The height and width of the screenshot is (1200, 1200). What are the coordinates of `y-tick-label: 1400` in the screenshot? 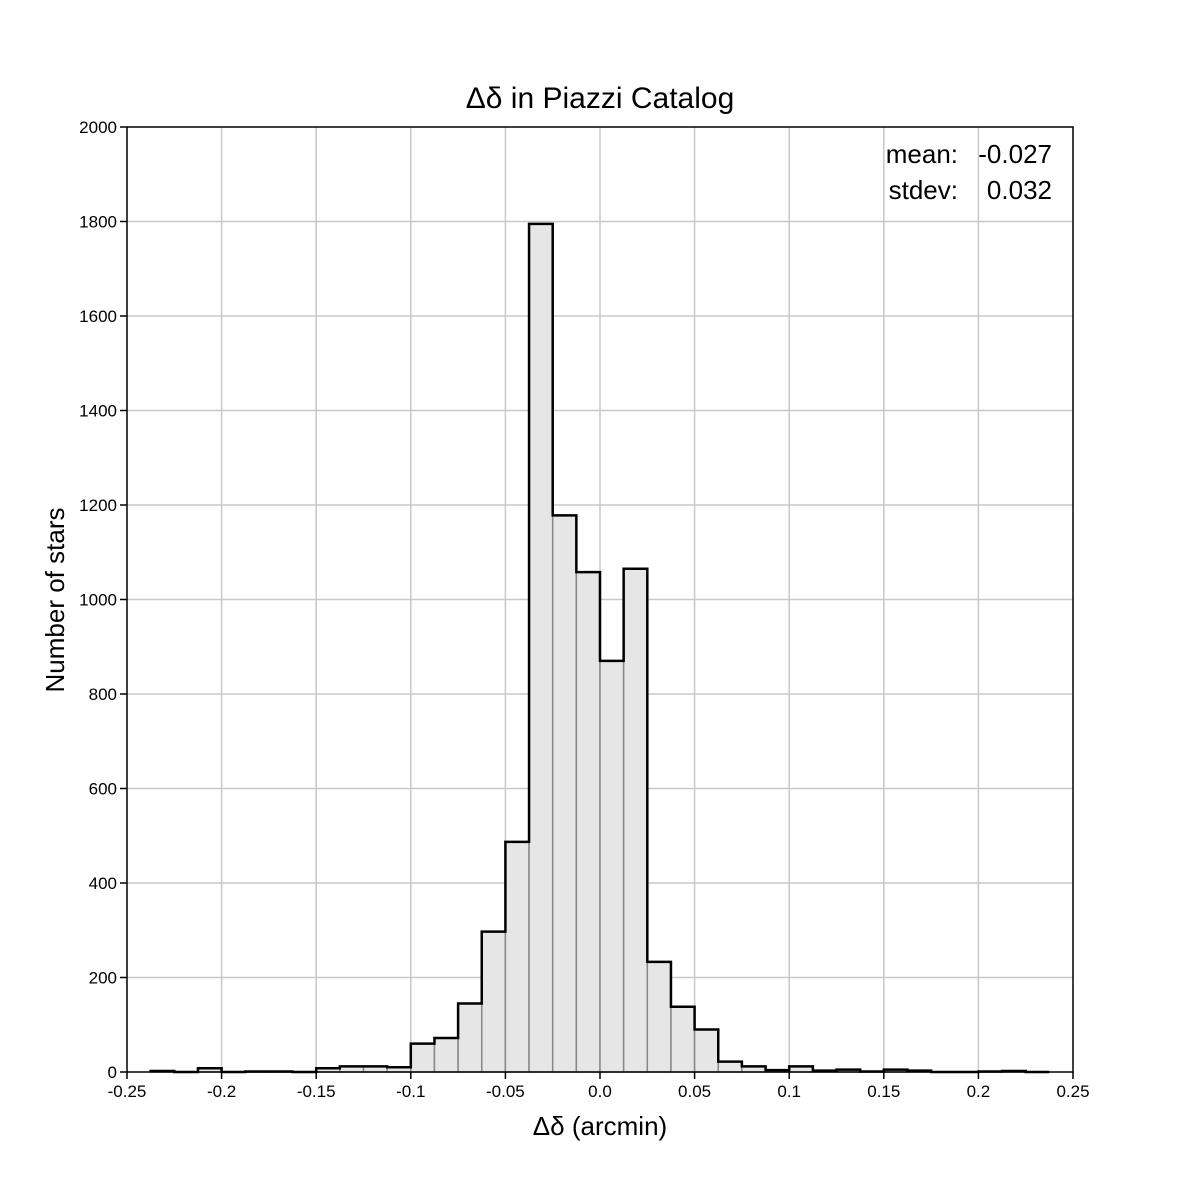 It's located at (98, 411).